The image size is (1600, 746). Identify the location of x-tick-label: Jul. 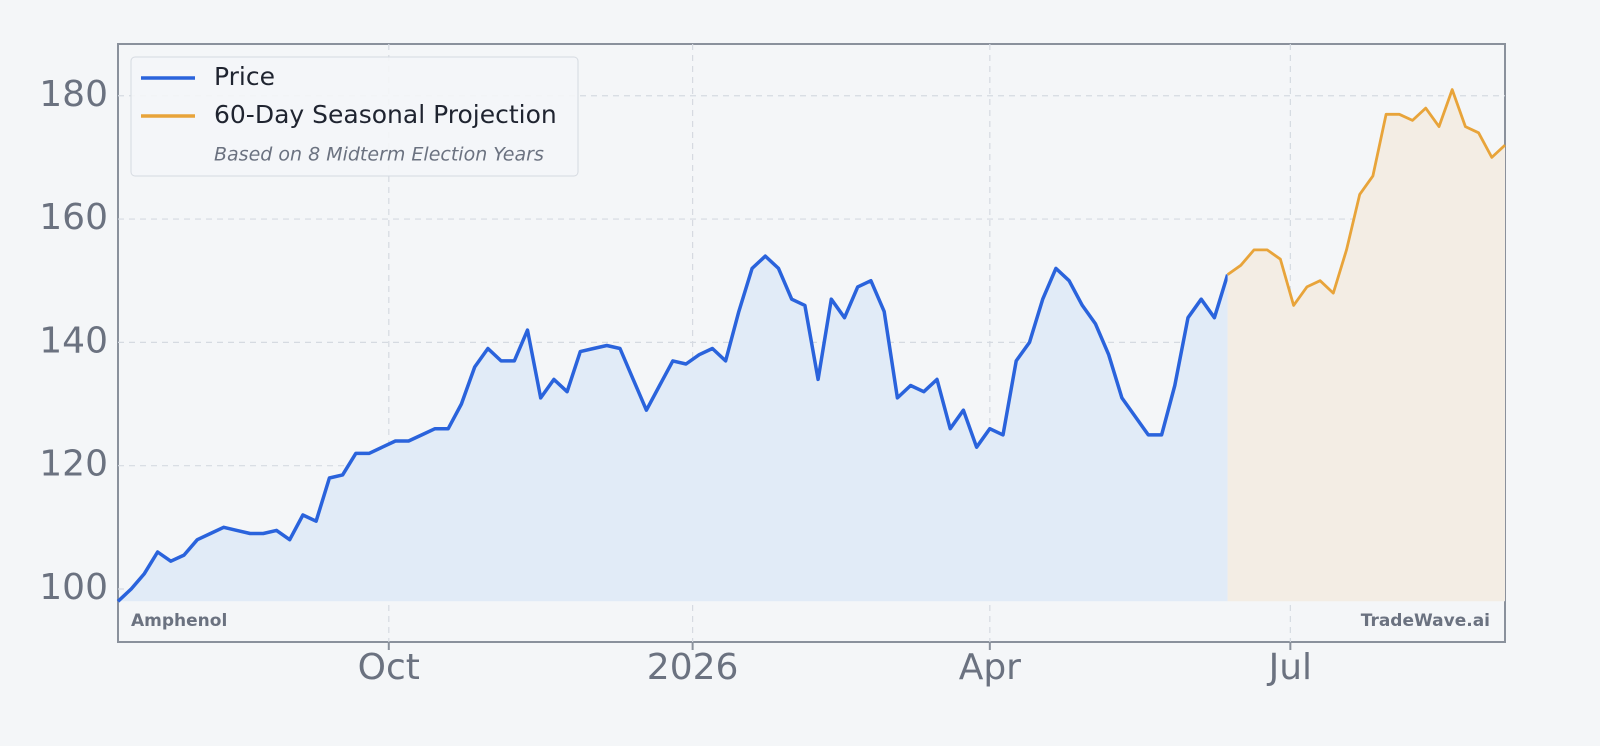
(1289, 667).